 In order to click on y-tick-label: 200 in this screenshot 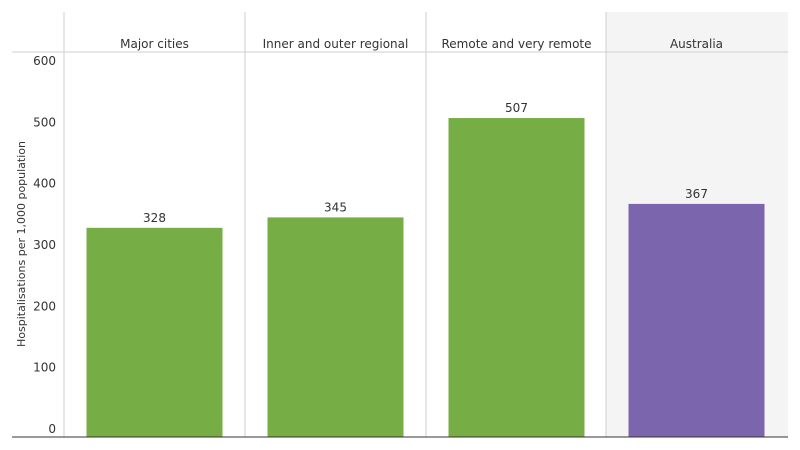, I will do `click(44, 306)`.